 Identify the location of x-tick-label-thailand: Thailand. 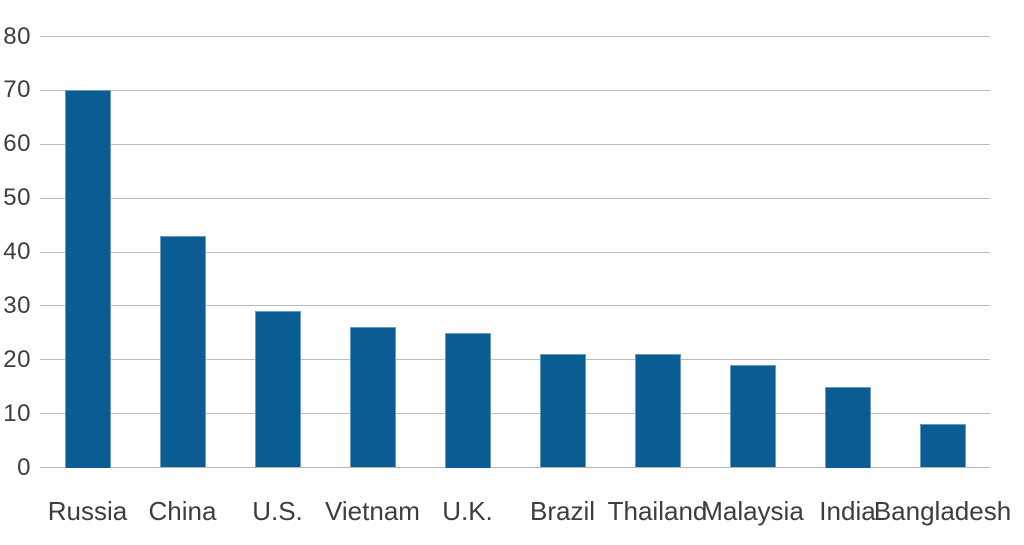
(657, 511).